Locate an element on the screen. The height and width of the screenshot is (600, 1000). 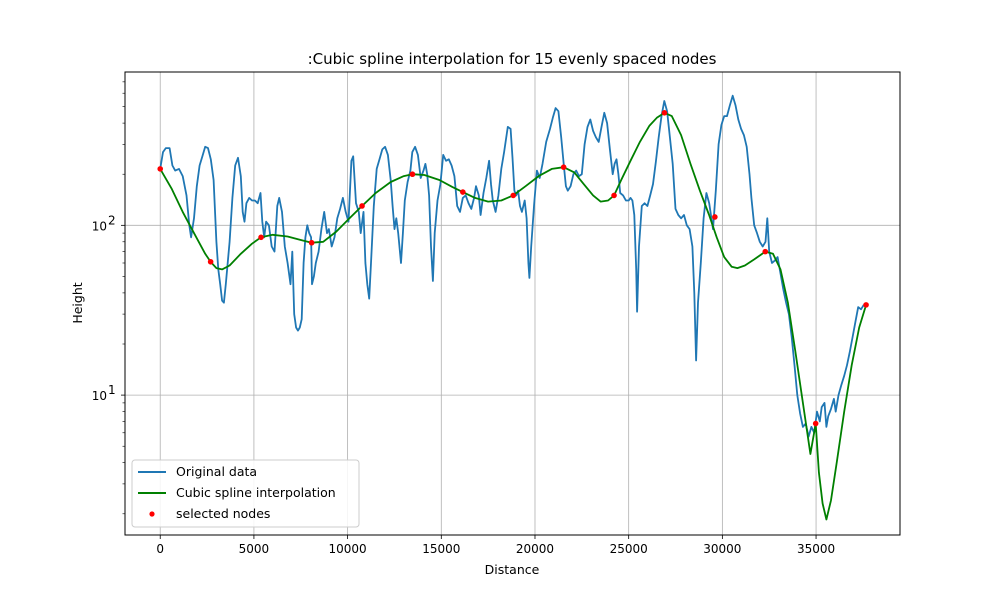
x-tick-label: 5000 is located at coordinates (254, 549).